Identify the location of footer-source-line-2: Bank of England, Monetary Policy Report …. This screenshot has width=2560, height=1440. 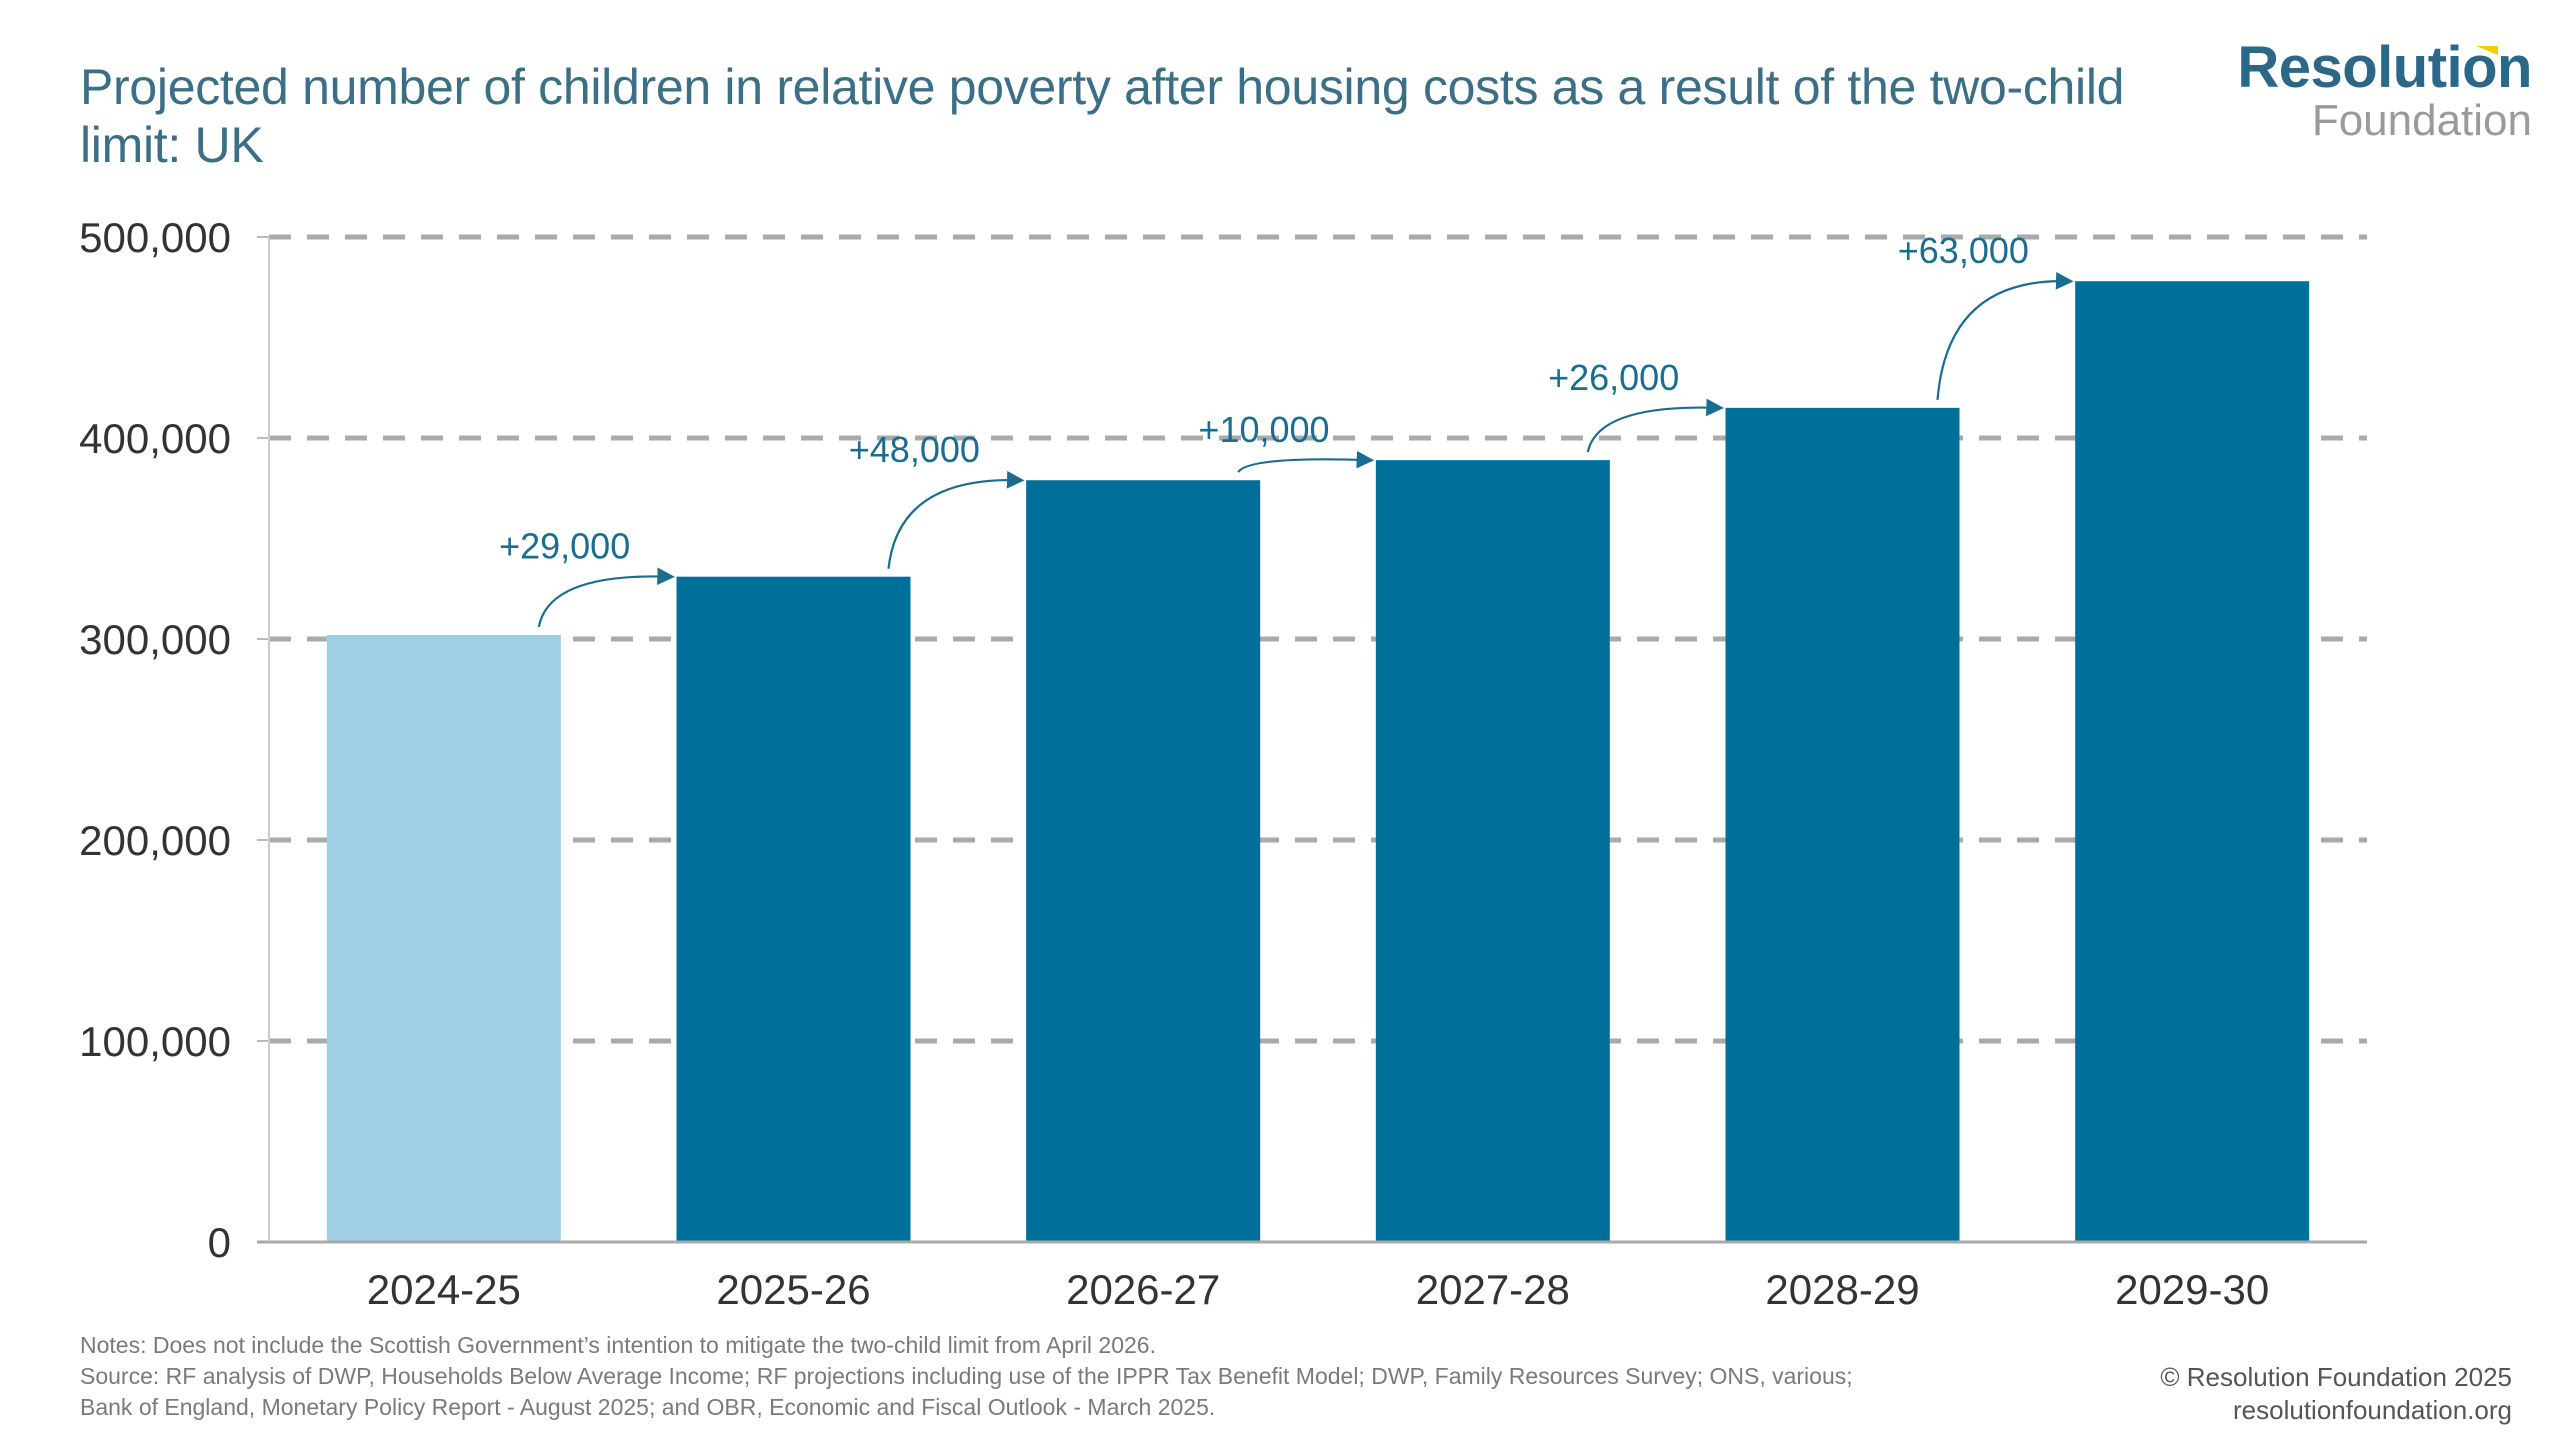
(648, 1407).